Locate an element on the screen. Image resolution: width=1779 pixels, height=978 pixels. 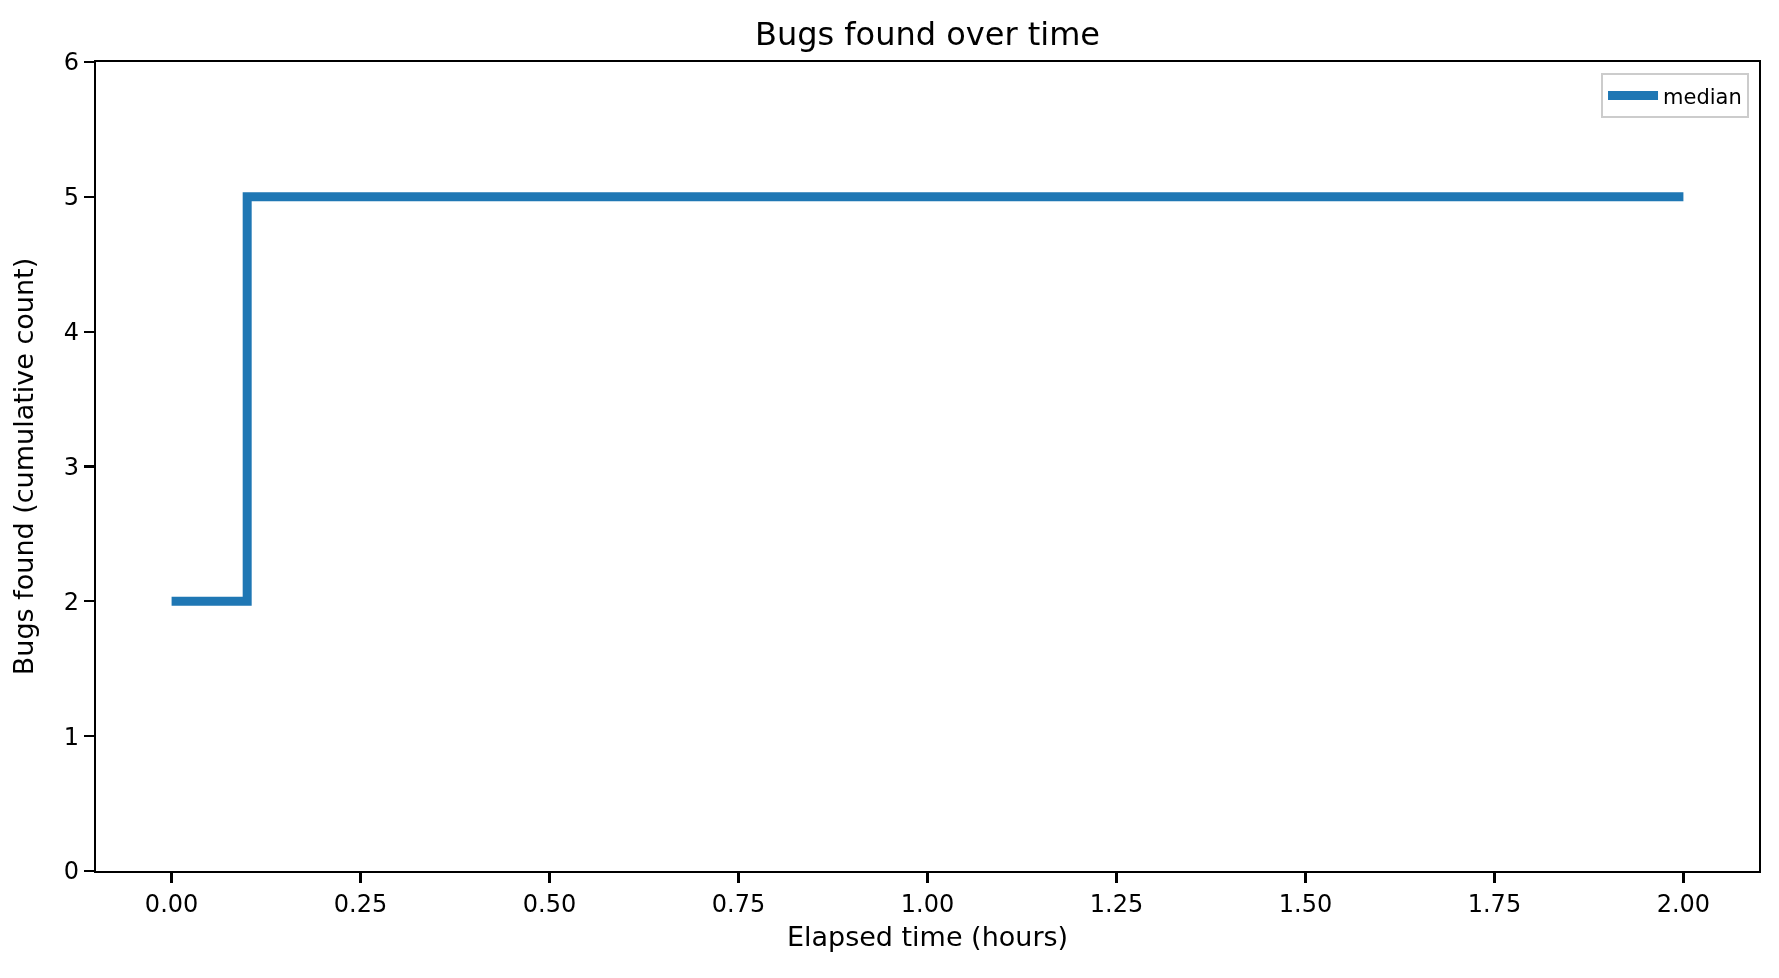
legend-label: median is located at coordinates (1702, 96).